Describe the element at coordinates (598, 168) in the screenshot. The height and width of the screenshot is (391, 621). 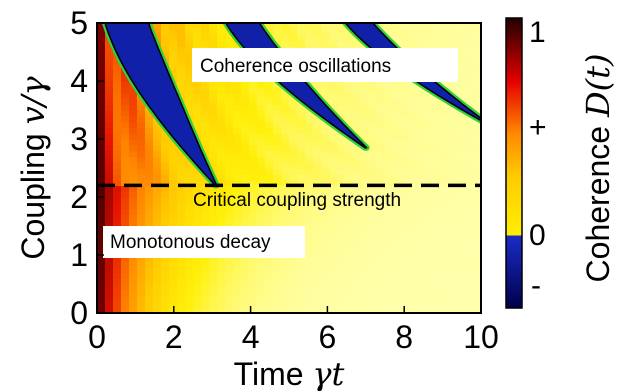
I see `colorbar-label: Coherence D(t)` at that location.